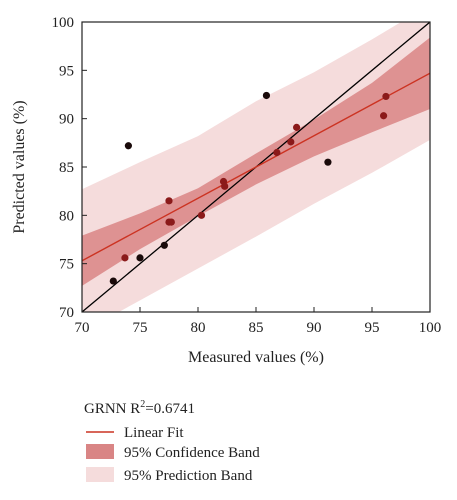  What do you see at coordinates (142, 404) in the screenshot?
I see `legend-title-superscript: 2` at bounding box center [142, 404].